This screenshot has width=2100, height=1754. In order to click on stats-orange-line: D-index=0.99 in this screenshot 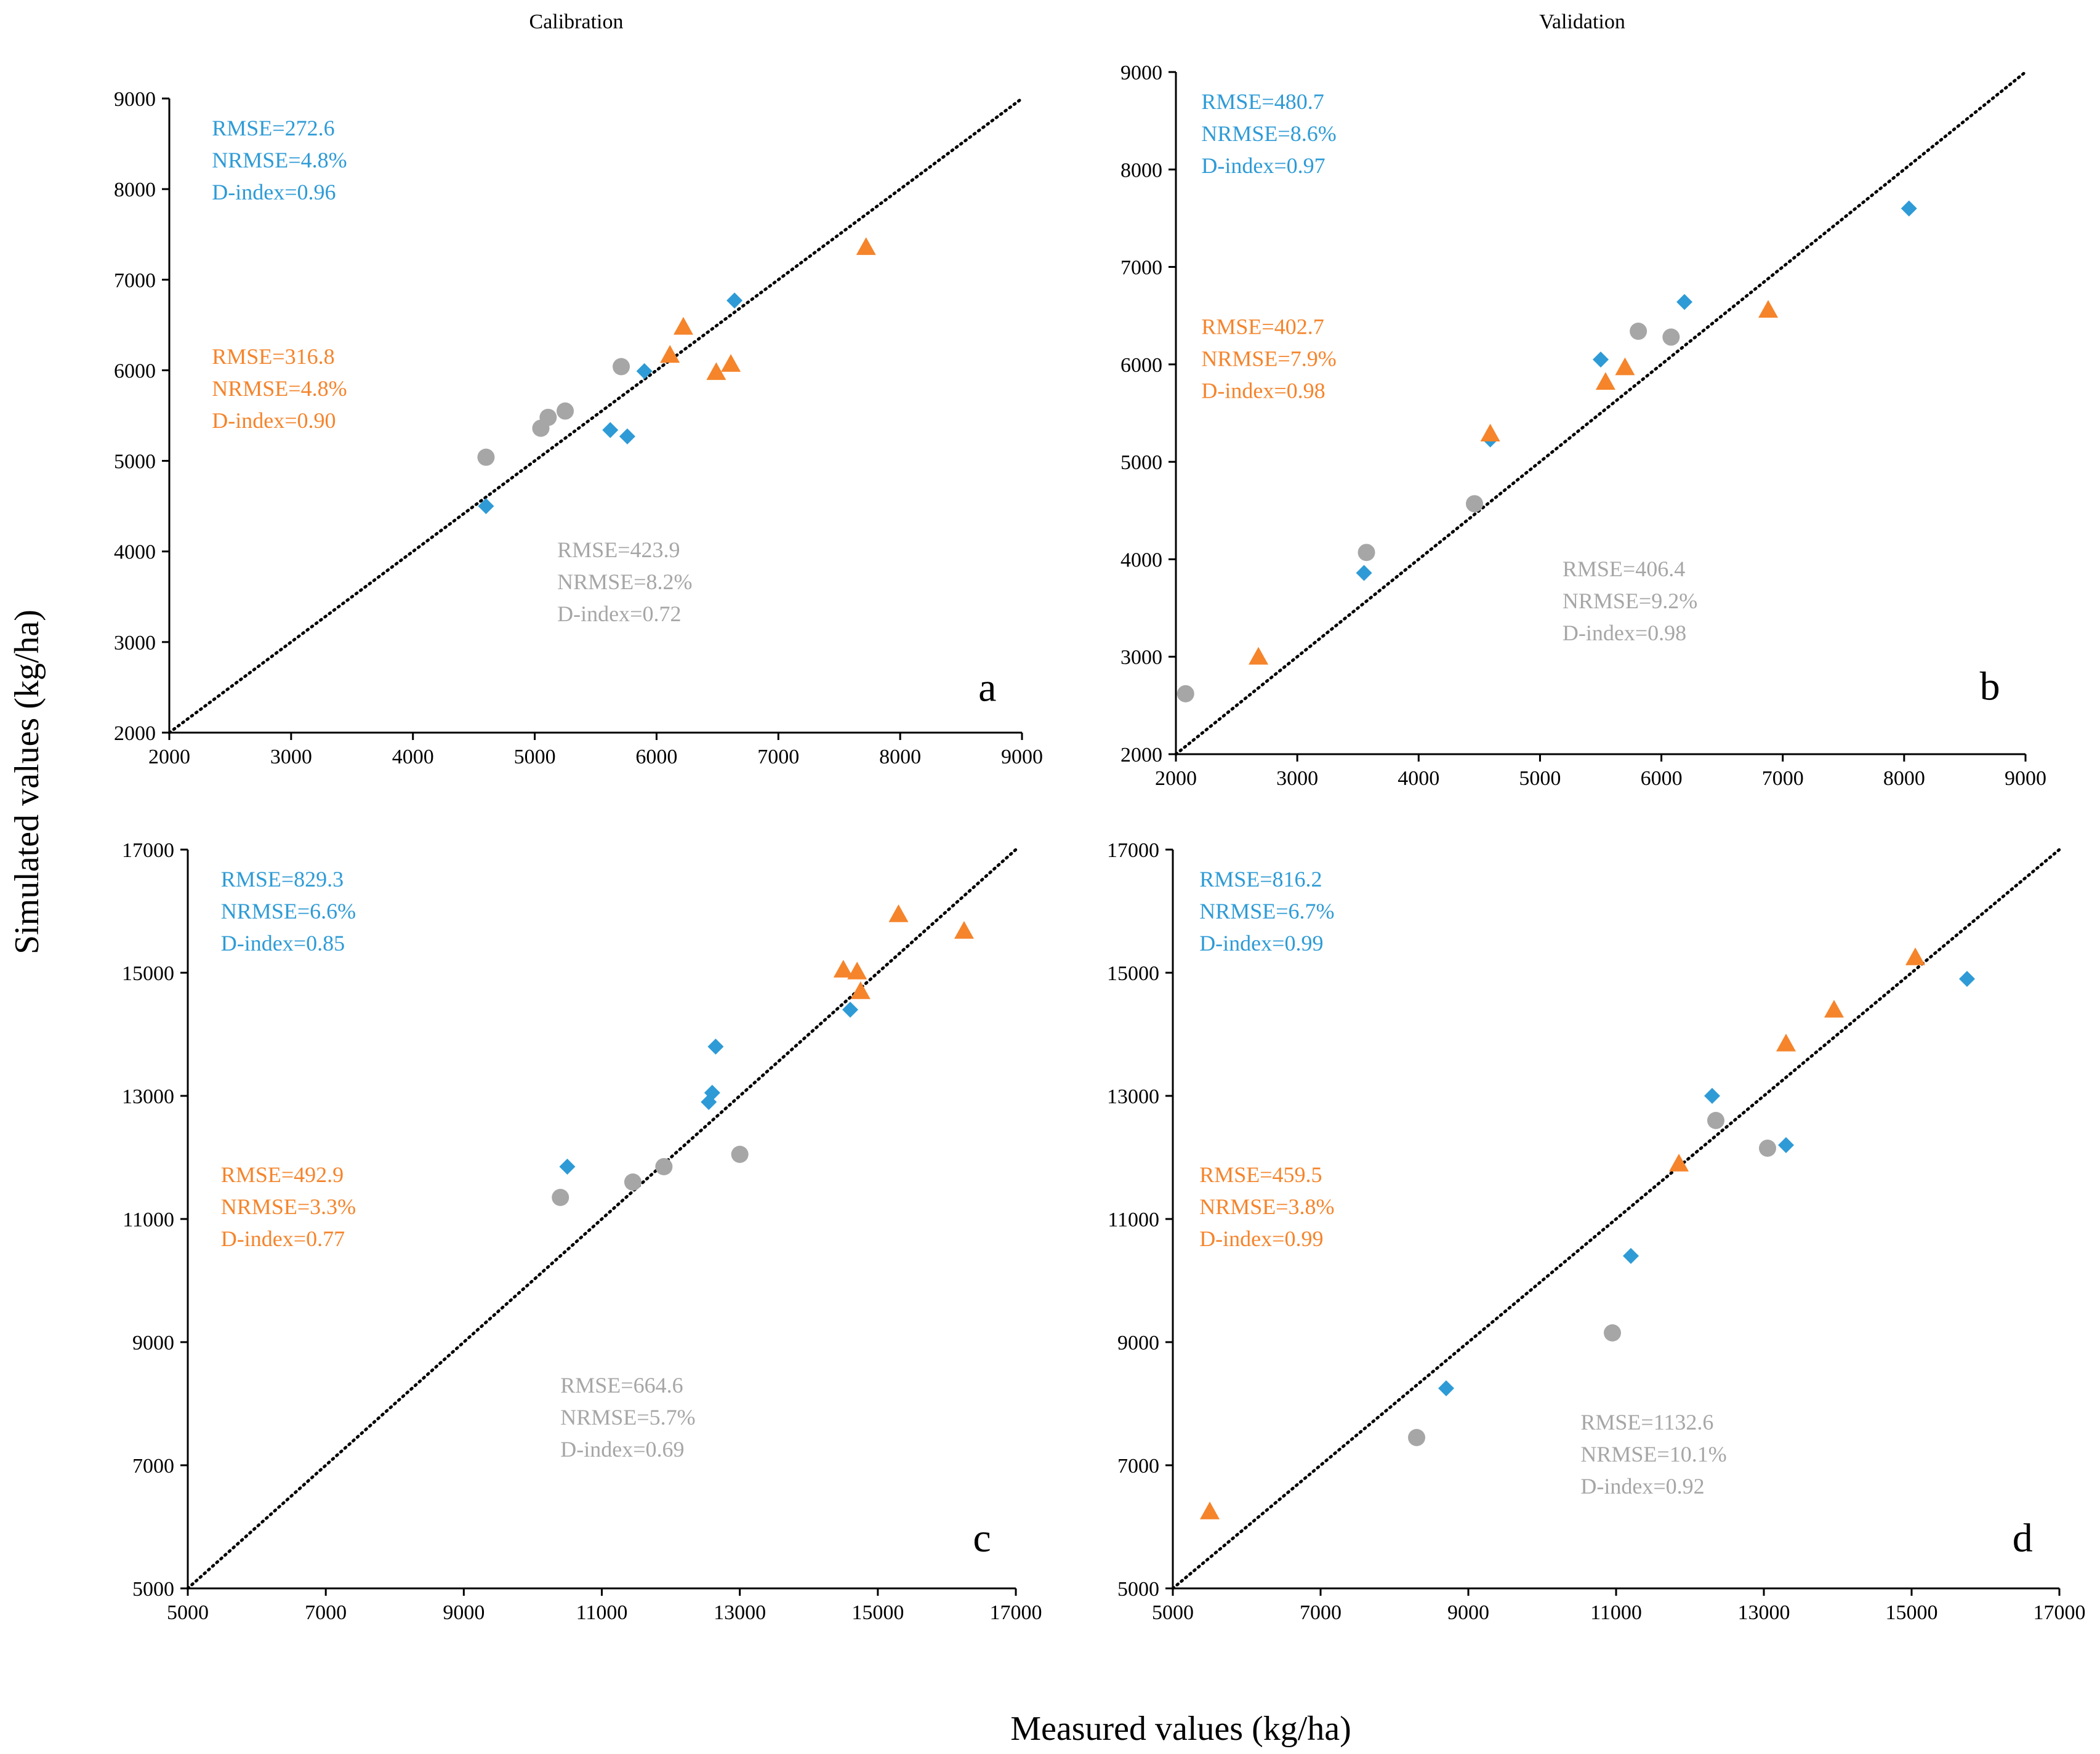, I will do `click(1261, 1238)`.